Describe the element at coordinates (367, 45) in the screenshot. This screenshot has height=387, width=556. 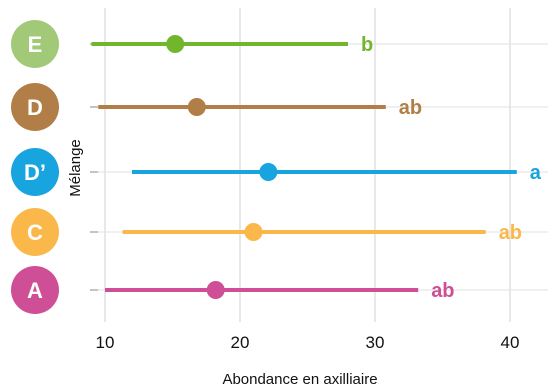
I see `significance-letter-1: b` at that location.